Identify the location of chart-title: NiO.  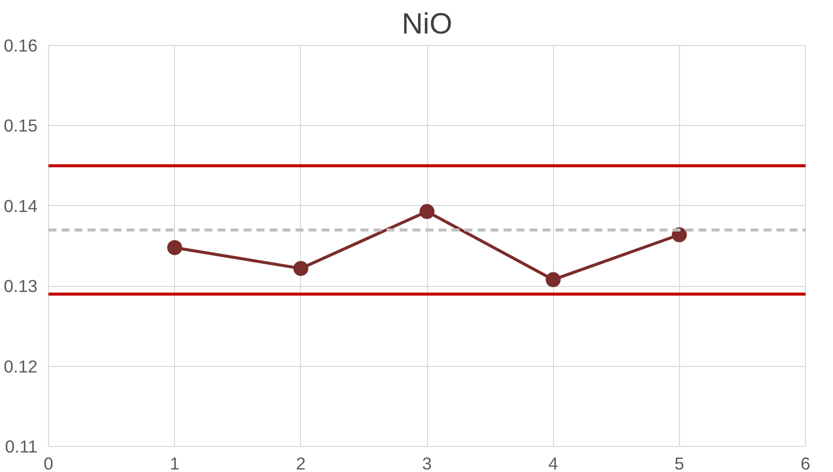
(427, 24).